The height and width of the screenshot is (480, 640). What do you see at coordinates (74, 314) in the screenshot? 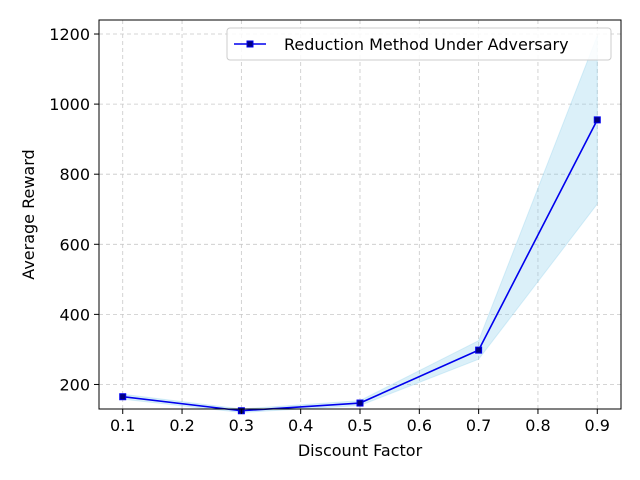
I see `y-tick-label: 400` at bounding box center [74, 314].